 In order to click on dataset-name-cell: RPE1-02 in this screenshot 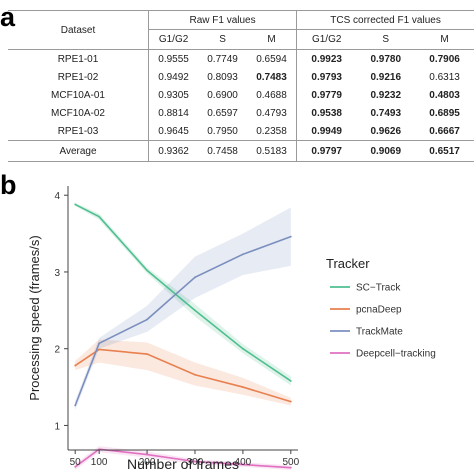, I will do `click(78, 77)`.